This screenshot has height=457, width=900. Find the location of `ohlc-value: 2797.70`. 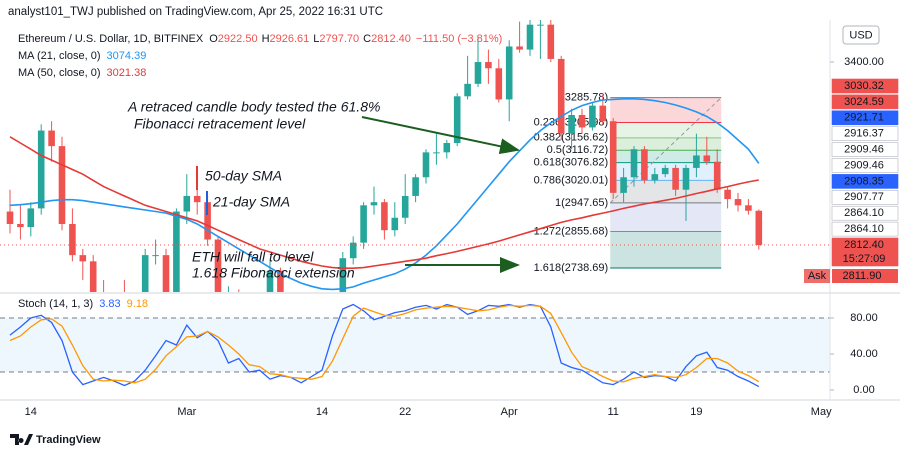

ohlc-value: 2797.70 is located at coordinates (339, 39).